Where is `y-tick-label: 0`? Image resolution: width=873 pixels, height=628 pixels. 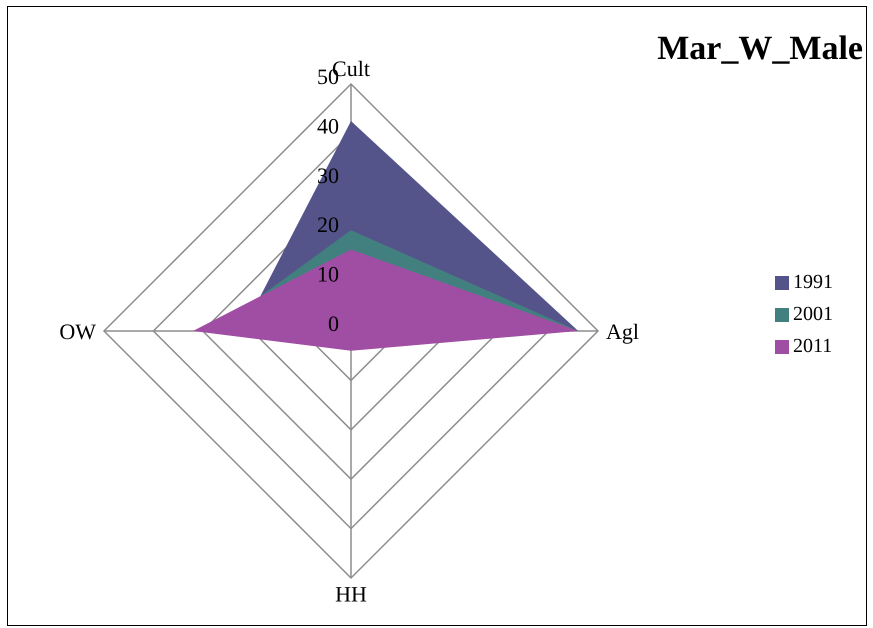
y-tick-label: 0 is located at coordinates (333, 323).